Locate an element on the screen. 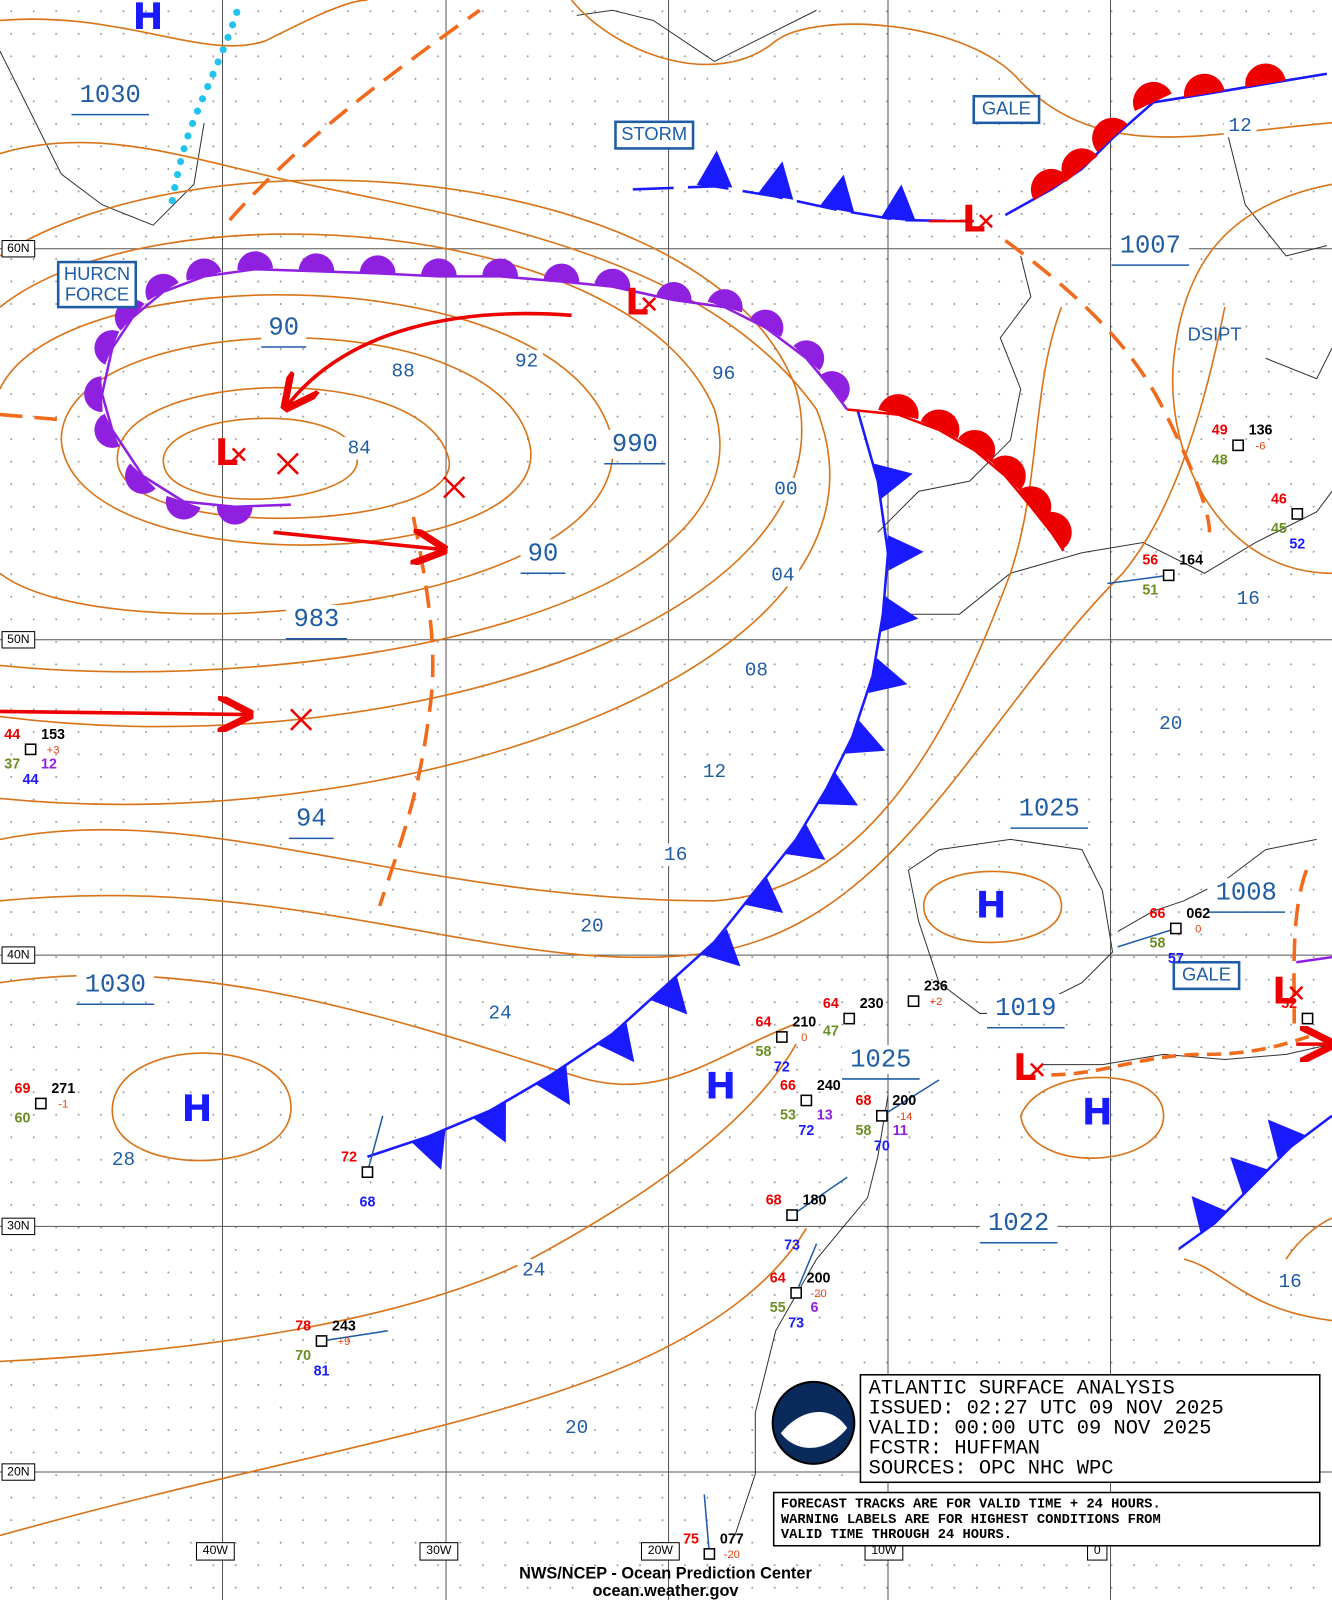 This screenshot has height=1600, width=1332. station-value: 75 is located at coordinates (691, 1539).